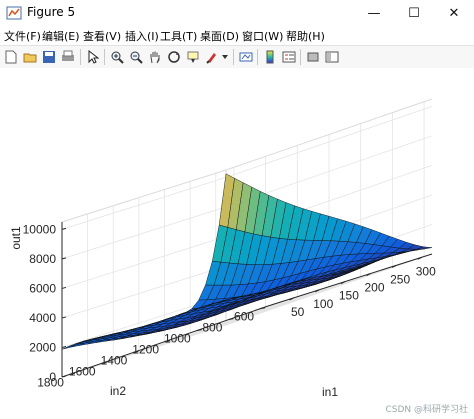 The image size is (474, 419). Describe the element at coordinates (323, 304) in the screenshot. I see `x-tick-label: 100` at that location.